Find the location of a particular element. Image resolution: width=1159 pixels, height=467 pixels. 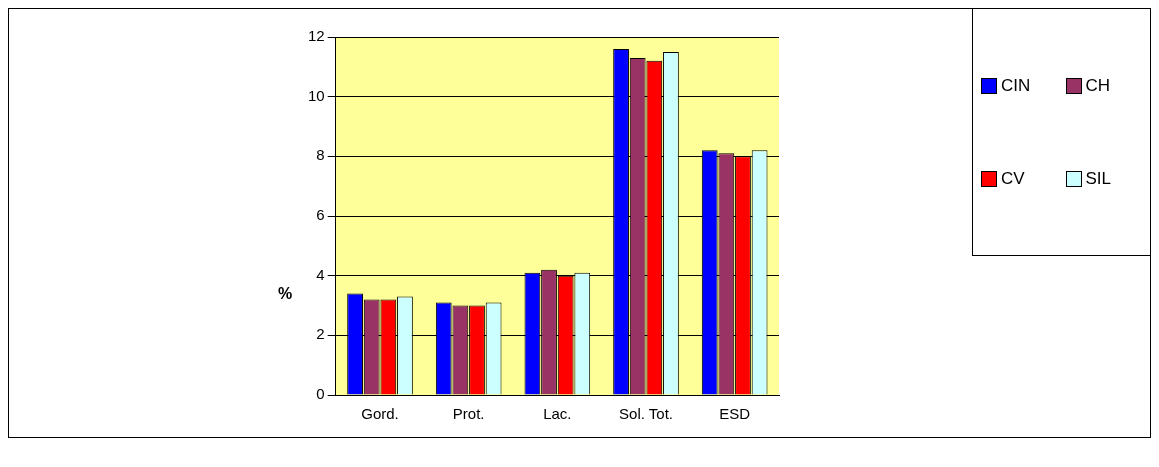

y-tick-label: 8 is located at coordinates (320, 155).